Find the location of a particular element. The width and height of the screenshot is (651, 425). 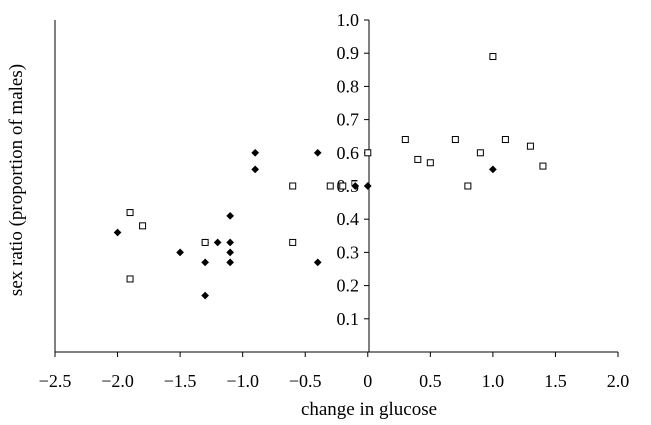

x-tick-label: 1.5 is located at coordinates (555, 381).